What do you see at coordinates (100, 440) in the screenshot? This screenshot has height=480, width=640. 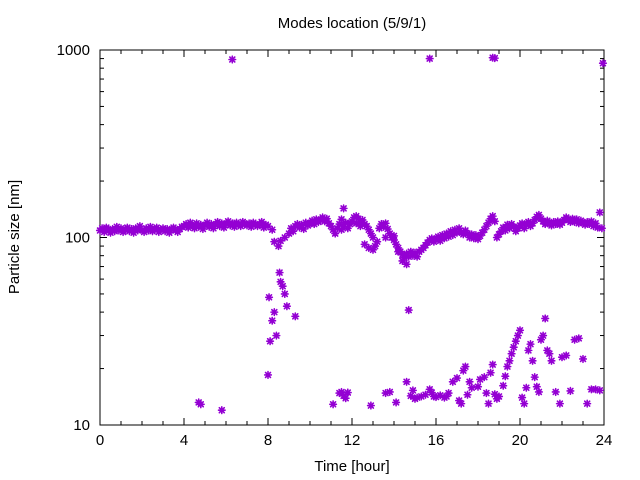 I see `x-tick-label: 0` at bounding box center [100, 440].